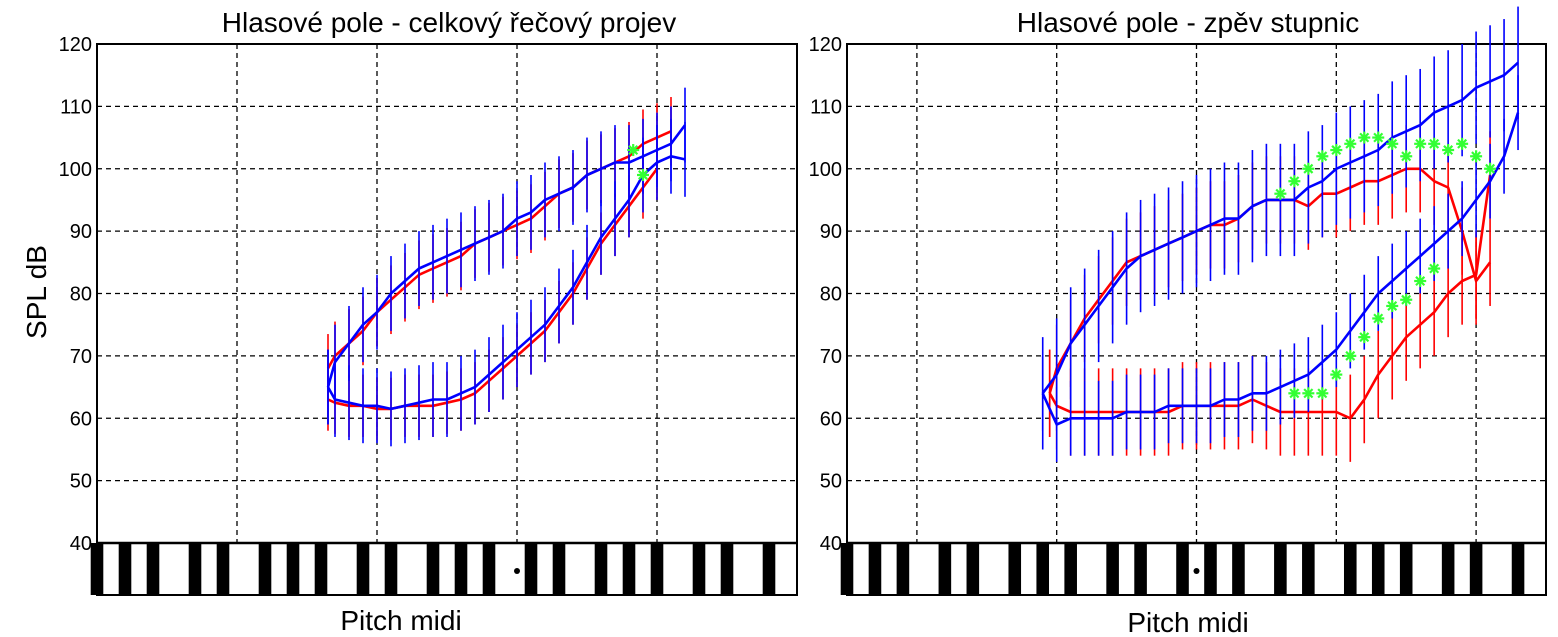  Describe the element at coordinates (36, 292) in the screenshot. I see `y-axis-label: SPL dB` at that location.